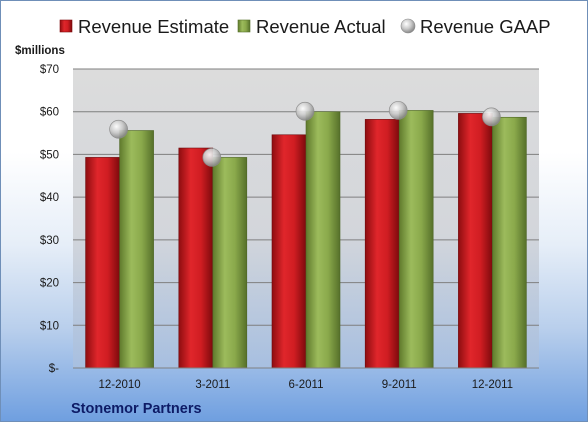  What do you see at coordinates (49, 241) in the screenshot?
I see `y-tick-label: $30` at bounding box center [49, 241].